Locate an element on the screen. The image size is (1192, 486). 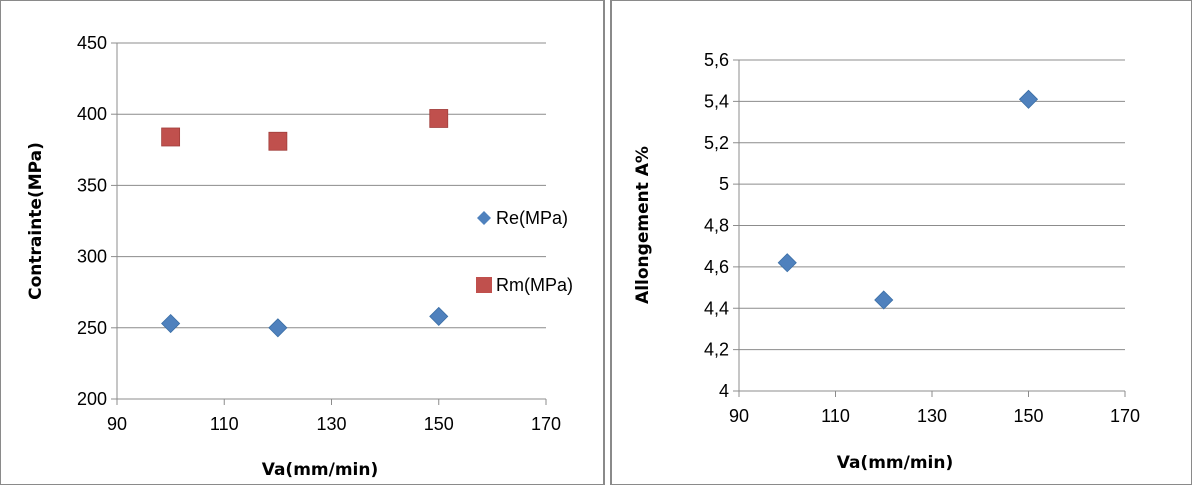
y-tick-label: 250 is located at coordinates (92, 328).